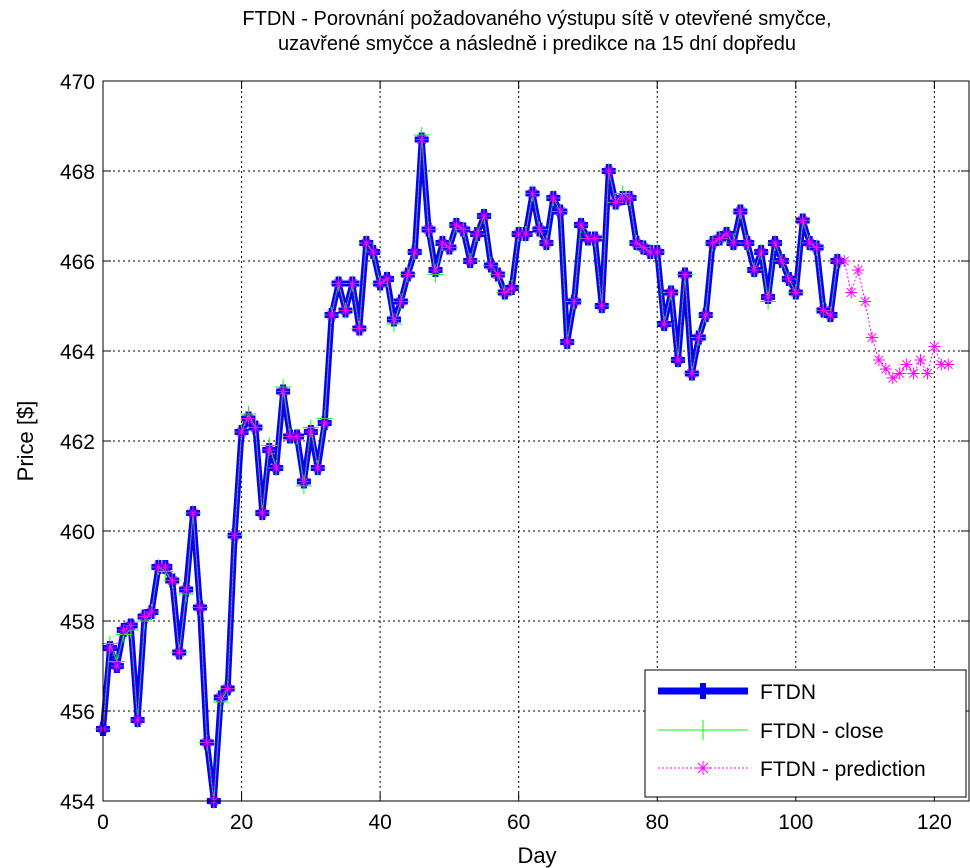 The image size is (970, 868). What do you see at coordinates (795, 822) in the screenshot?
I see `x-tick-label: 100` at bounding box center [795, 822].